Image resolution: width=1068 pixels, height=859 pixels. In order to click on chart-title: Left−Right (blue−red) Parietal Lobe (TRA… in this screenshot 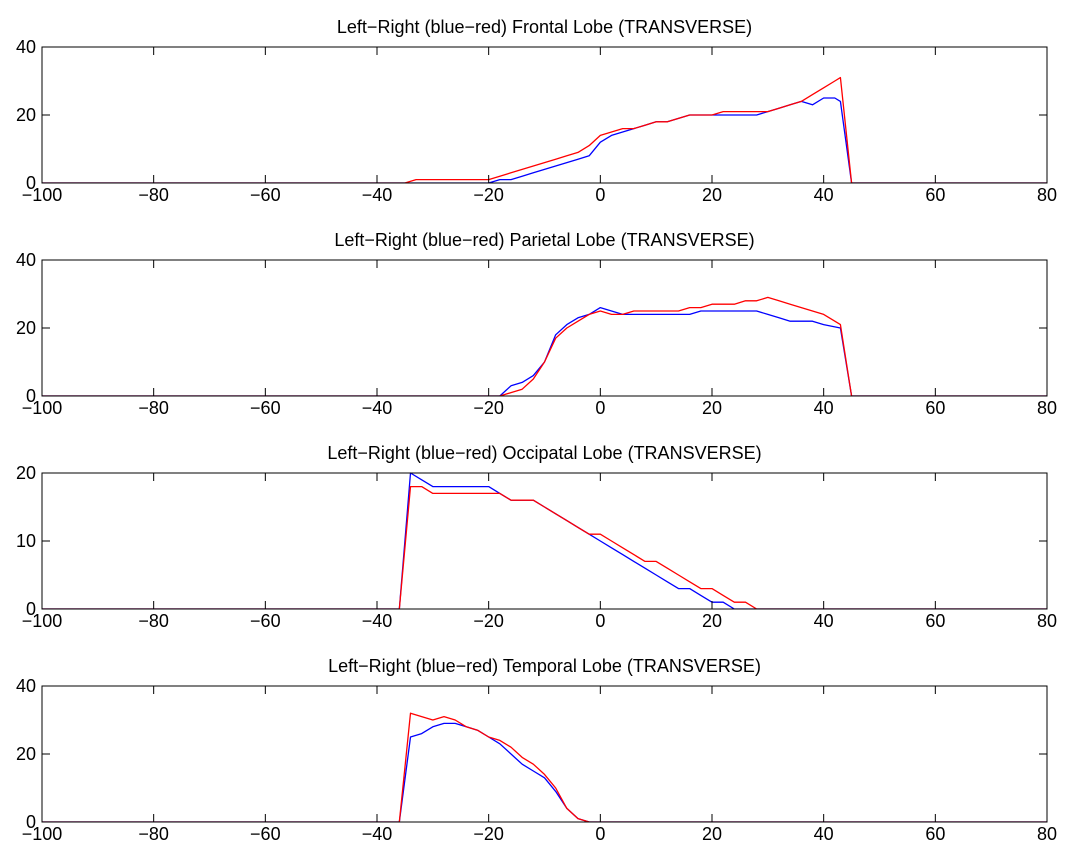, I will do `click(544, 240)`.